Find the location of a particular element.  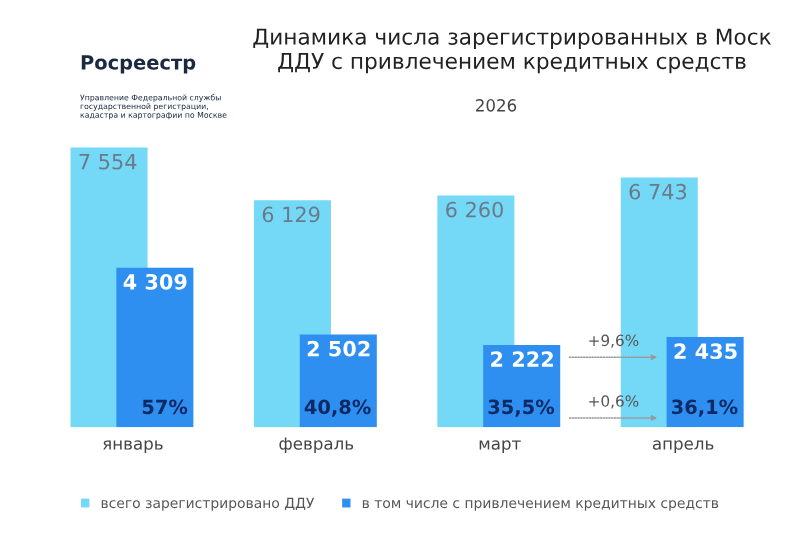

annotation: 35,5% is located at coordinates (521, 408).